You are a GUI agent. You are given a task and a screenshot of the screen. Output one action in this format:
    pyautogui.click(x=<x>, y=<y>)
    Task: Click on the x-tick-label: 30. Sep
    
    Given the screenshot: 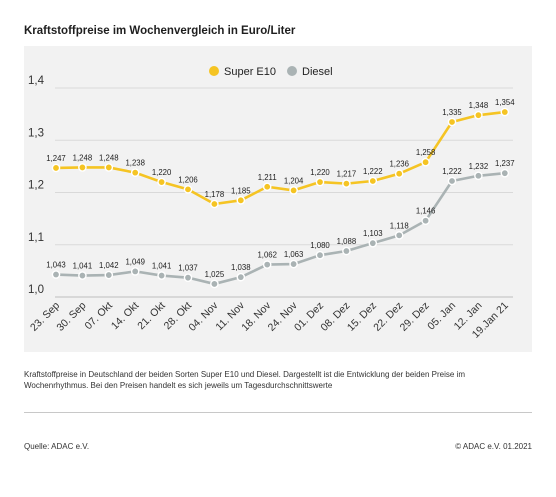 What is the action you would take?
    pyautogui.click(x=71, y=317)
    